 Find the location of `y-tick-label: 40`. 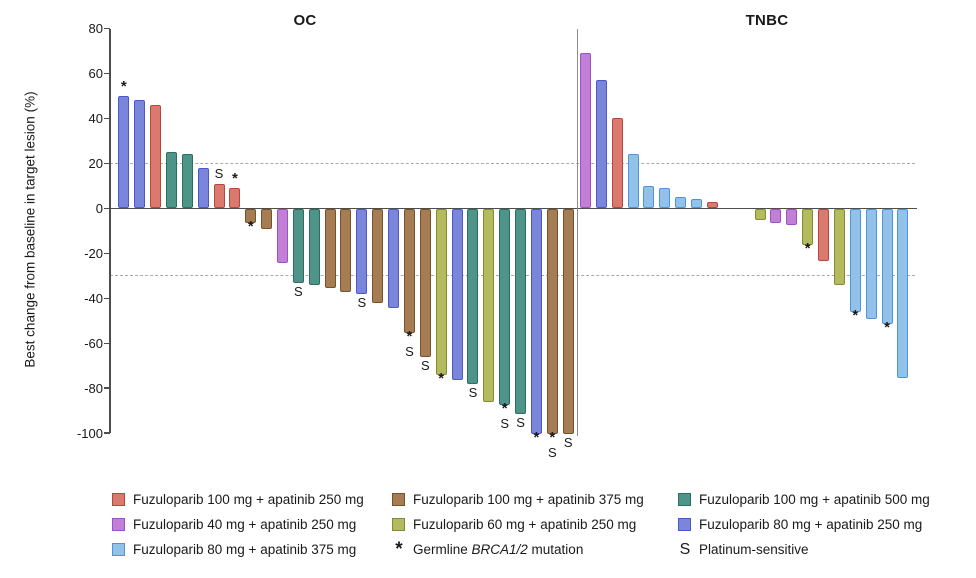

y-tick-label: 40 is located at coordinates (95, 118).